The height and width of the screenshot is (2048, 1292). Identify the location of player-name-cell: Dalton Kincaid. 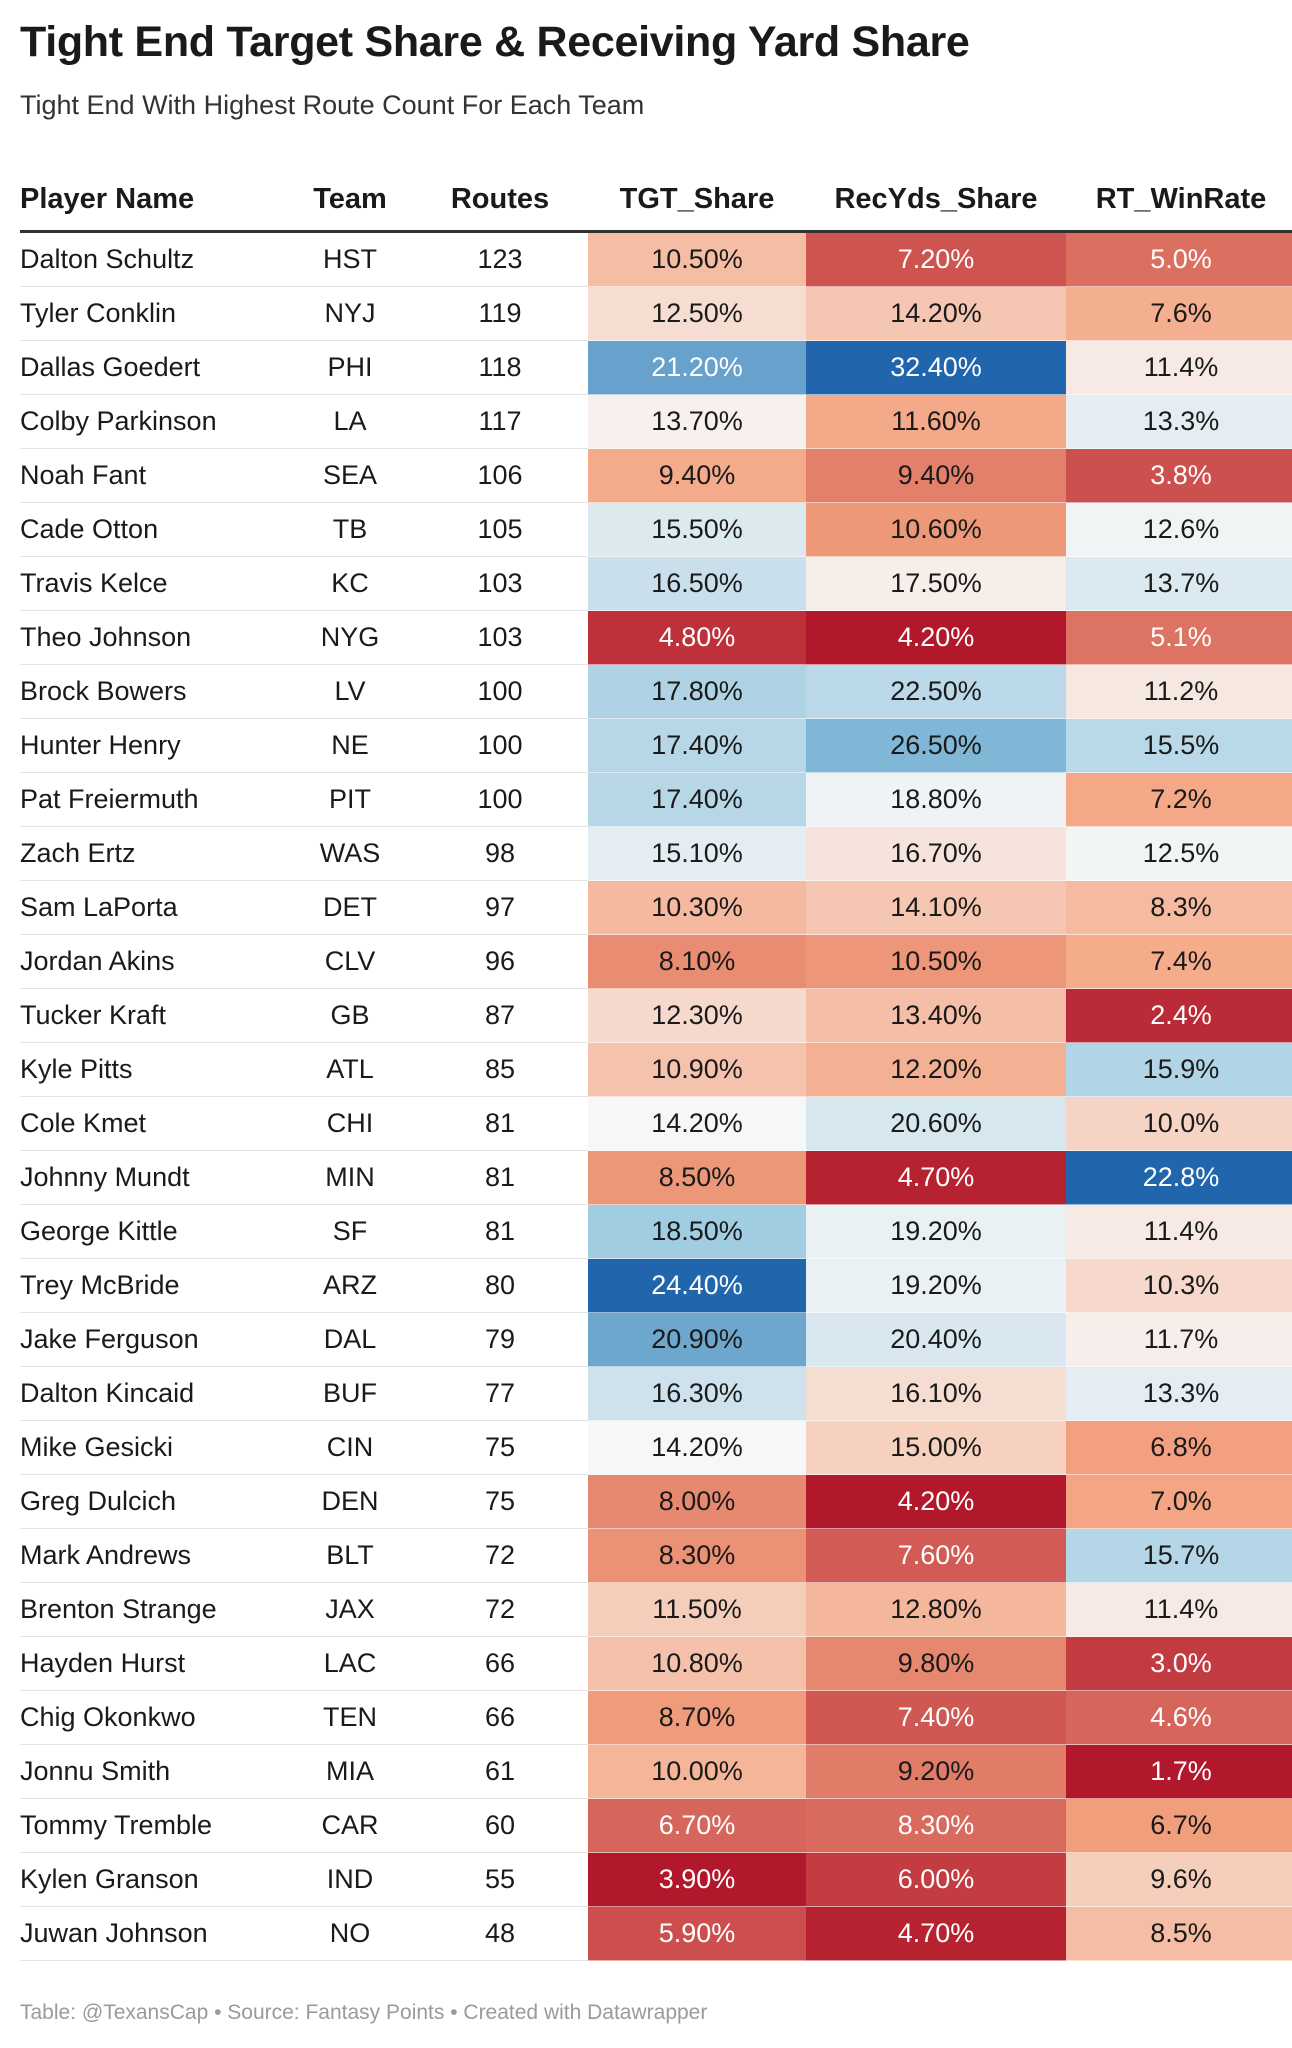
(154, 1393).